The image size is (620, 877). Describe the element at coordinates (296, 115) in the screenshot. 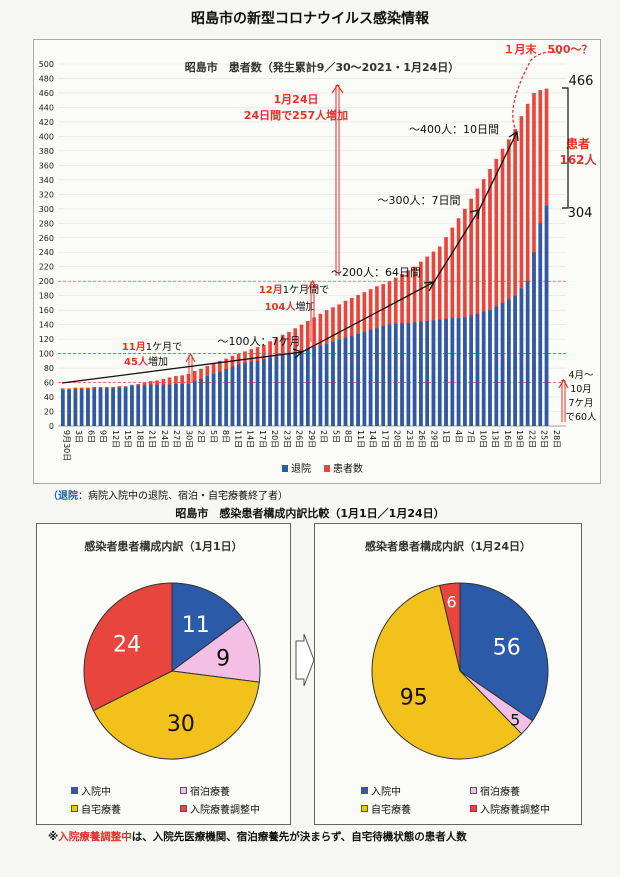

I see `ann-jan24-line2: 24日間で257人増加` at that location.